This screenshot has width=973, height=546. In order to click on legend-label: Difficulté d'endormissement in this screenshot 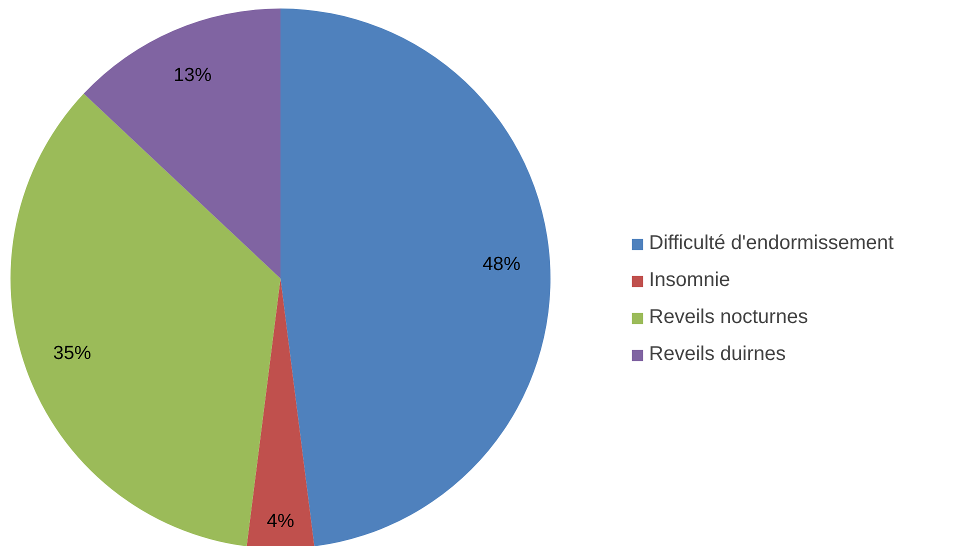, I will do `click(771, 243)`.